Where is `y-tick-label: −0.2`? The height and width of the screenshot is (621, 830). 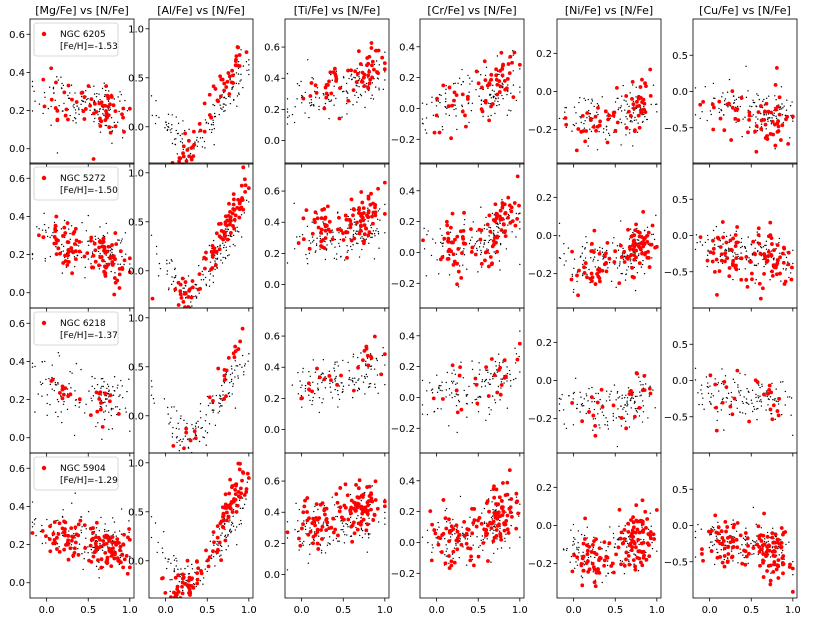 y-tick-label: −0.2 is located at coordinates (403, 140).